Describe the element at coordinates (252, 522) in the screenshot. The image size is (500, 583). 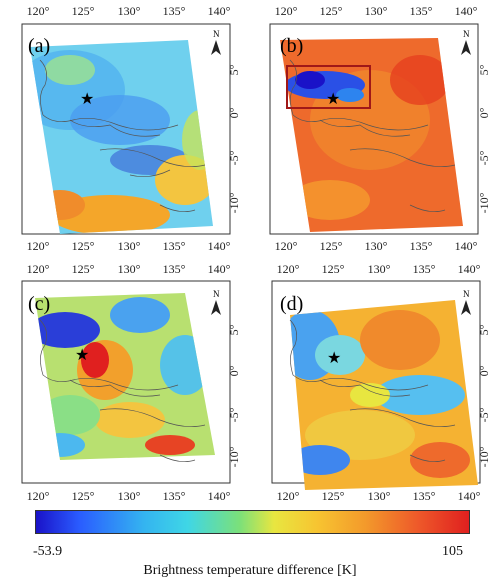
I see `colorbar` at that location.